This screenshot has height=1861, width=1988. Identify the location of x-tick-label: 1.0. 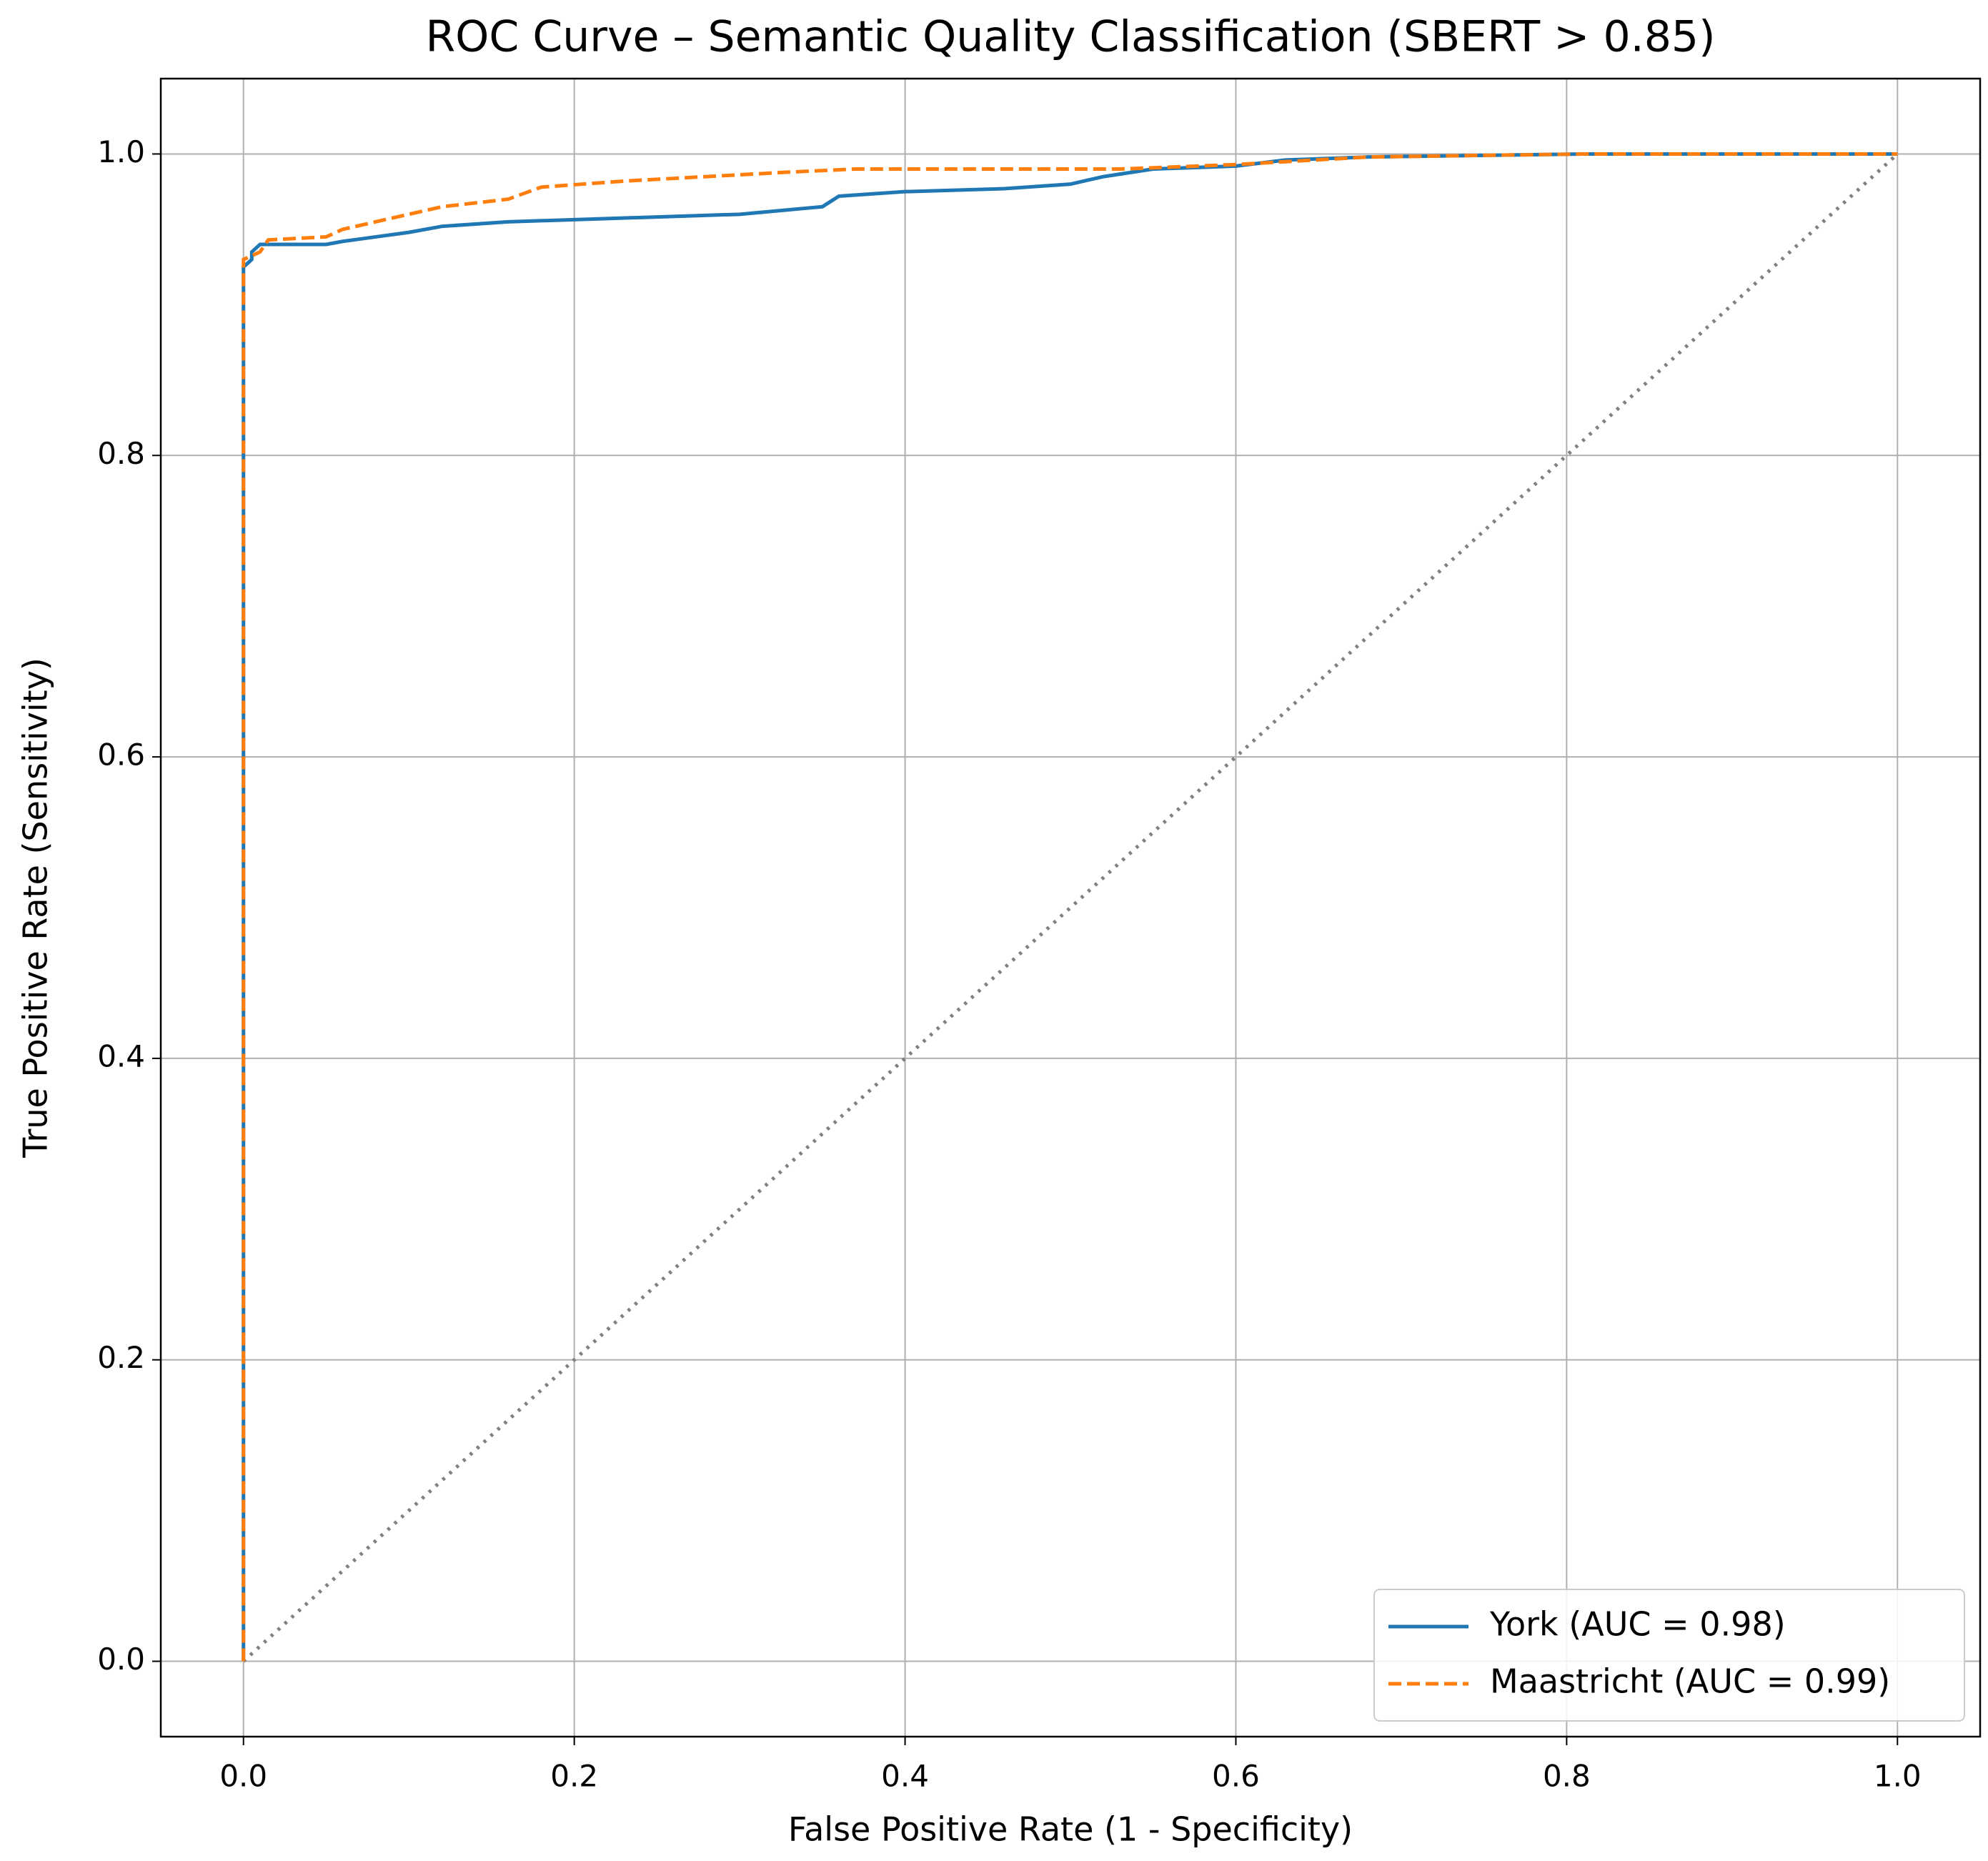
(1898, 1776).